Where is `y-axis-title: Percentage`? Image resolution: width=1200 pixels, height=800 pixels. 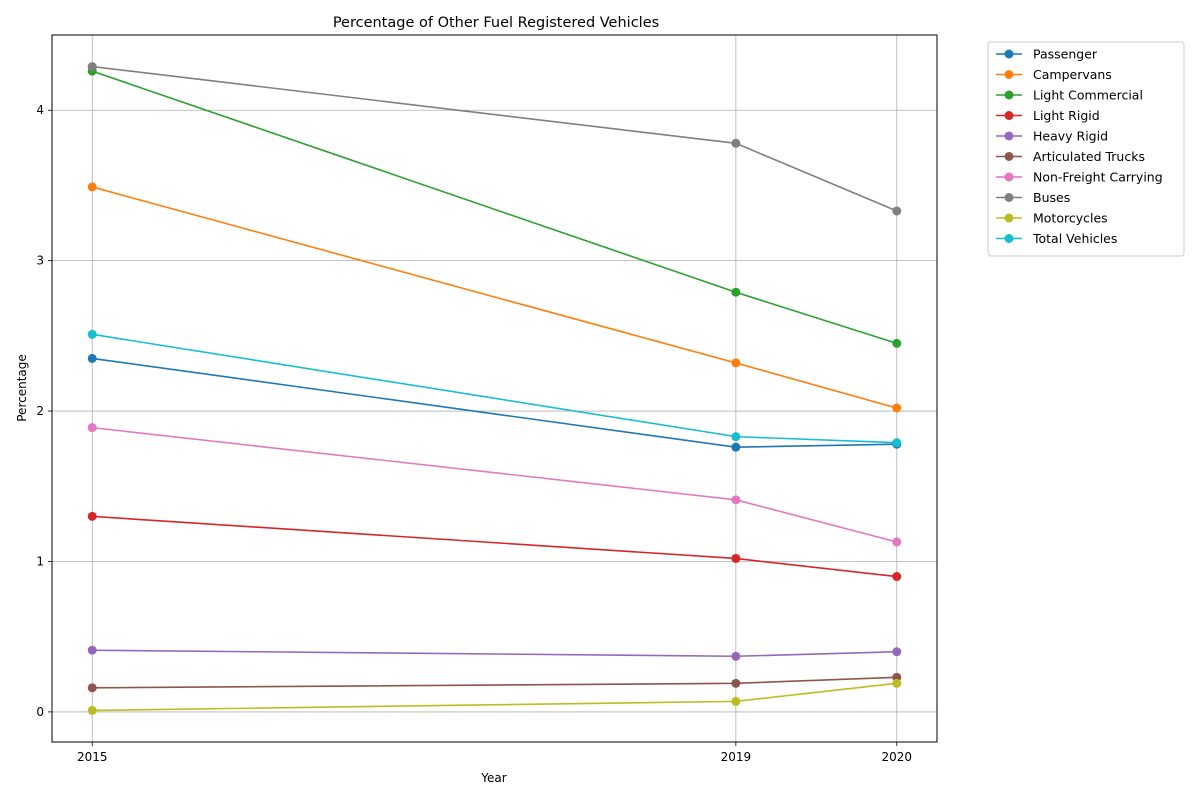 y-axis-title: Percentage is located at coordinates (22, 388).